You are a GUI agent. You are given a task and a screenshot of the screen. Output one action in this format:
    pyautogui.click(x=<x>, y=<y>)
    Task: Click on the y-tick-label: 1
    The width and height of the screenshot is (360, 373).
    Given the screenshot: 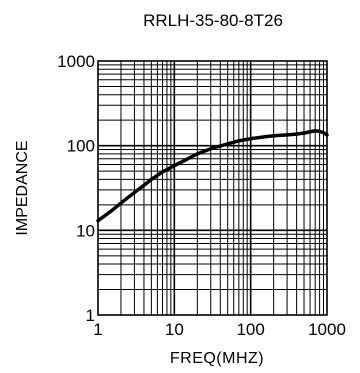 What is the action you would take?
    pyautogui.click(x=90, y=315)
    